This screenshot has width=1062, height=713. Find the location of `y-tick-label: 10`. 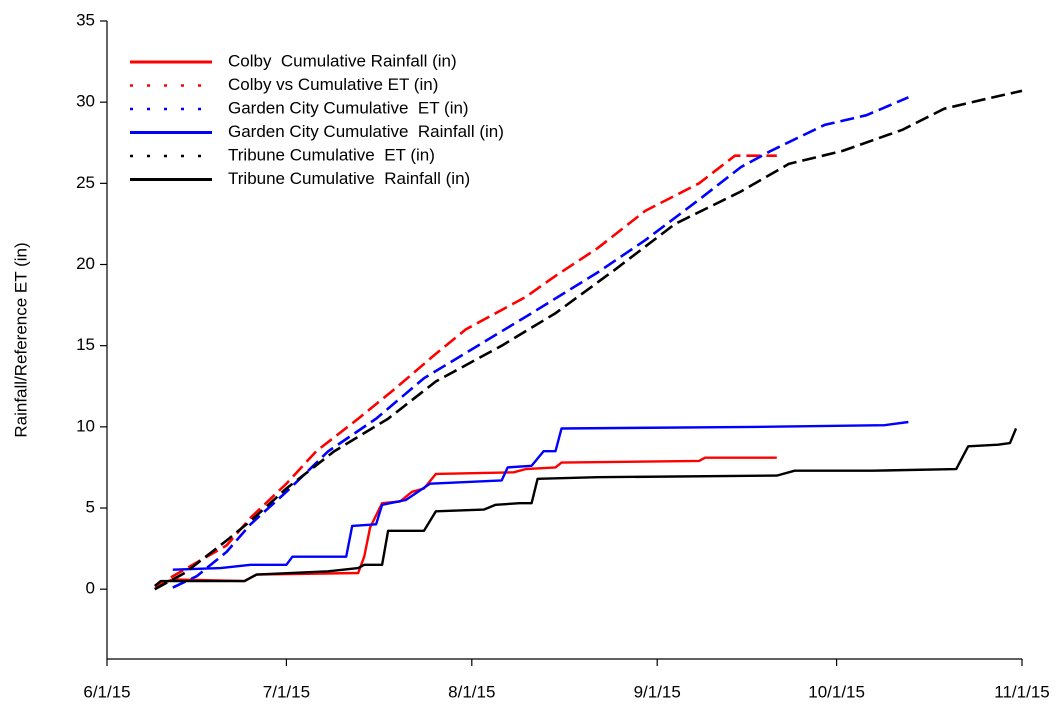

y-tick-label: 10 is located at coordinates (85, 425).